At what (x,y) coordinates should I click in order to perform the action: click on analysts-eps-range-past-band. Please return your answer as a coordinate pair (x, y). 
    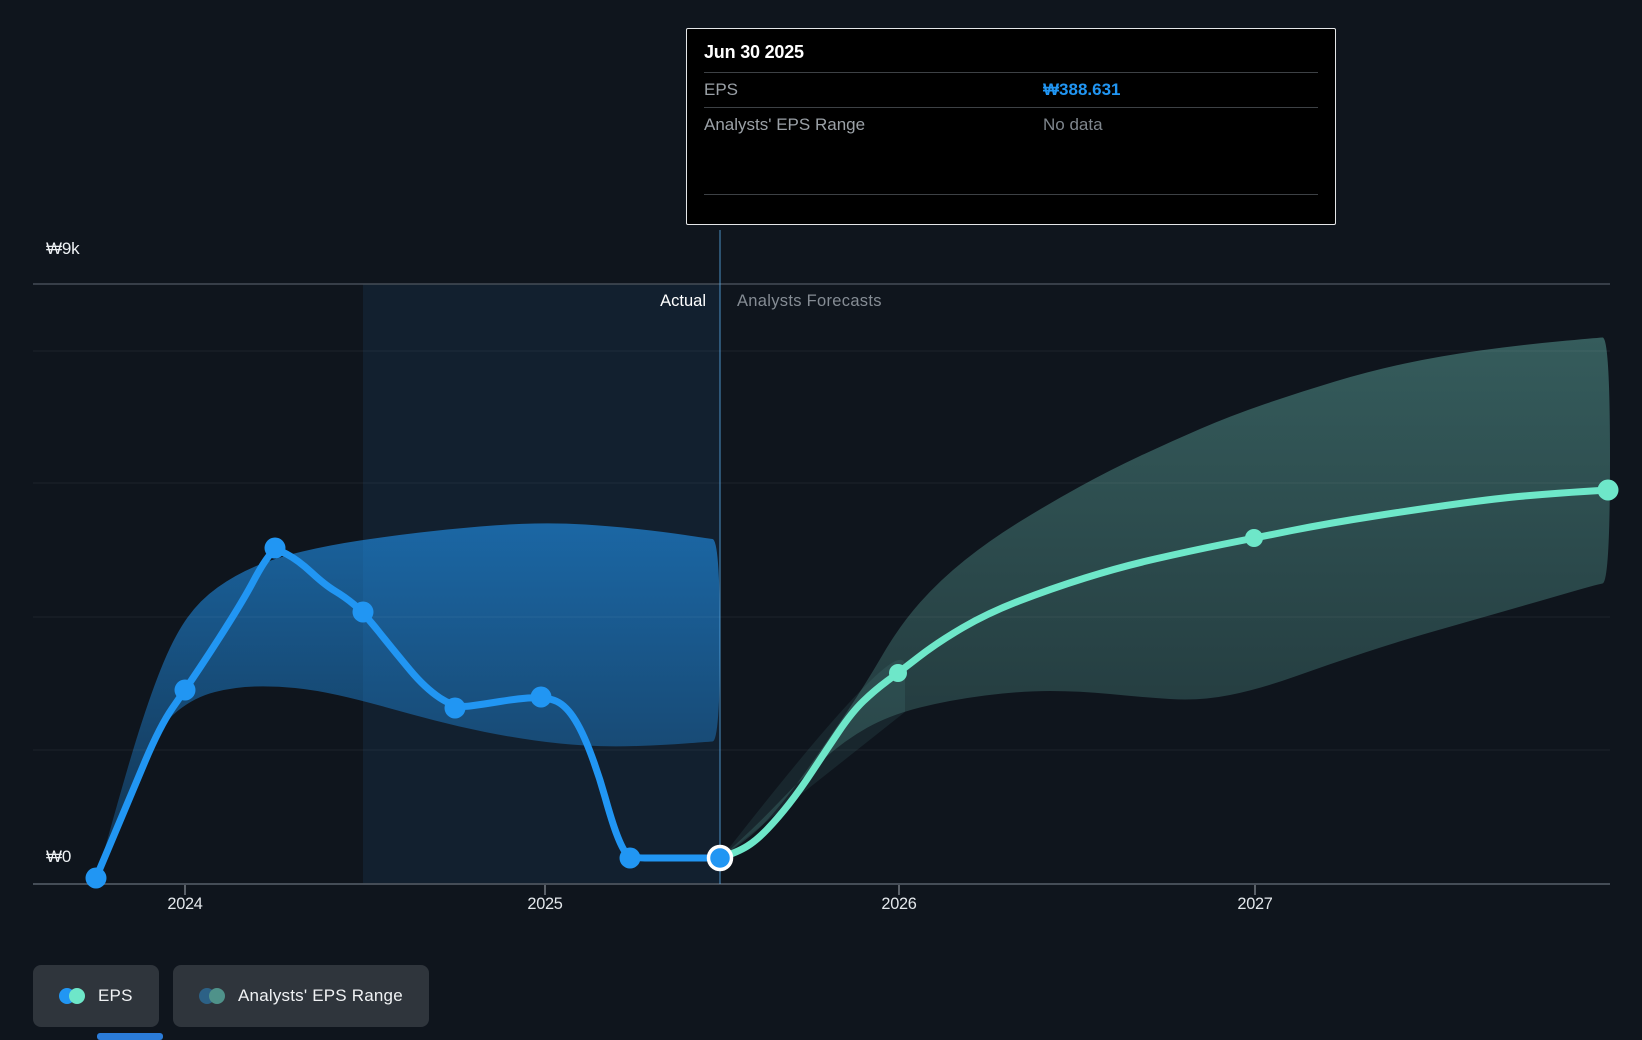
    Looking at the image, I should click on (408, 700).